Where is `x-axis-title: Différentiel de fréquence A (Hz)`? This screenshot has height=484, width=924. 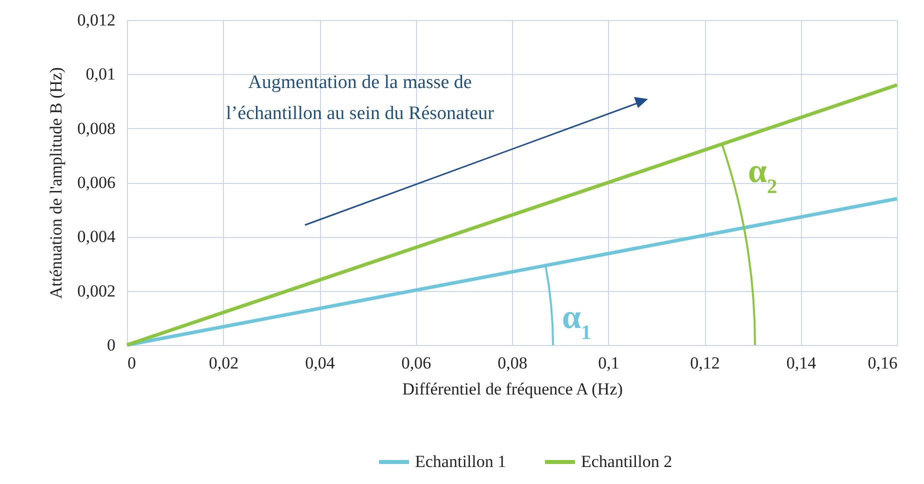
x-axis-title: Différentiel de fréquence A (Hz) is located at coordinates (512, 389).